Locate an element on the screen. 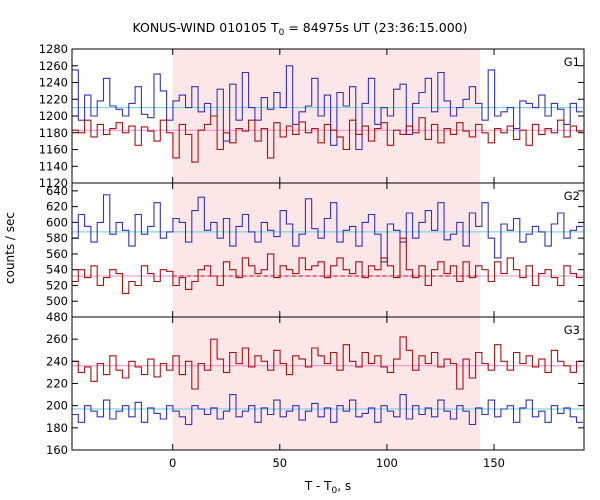 The image size is (600, 500). x-axis-label: T - T0, s is located at coordinates (327, 487).